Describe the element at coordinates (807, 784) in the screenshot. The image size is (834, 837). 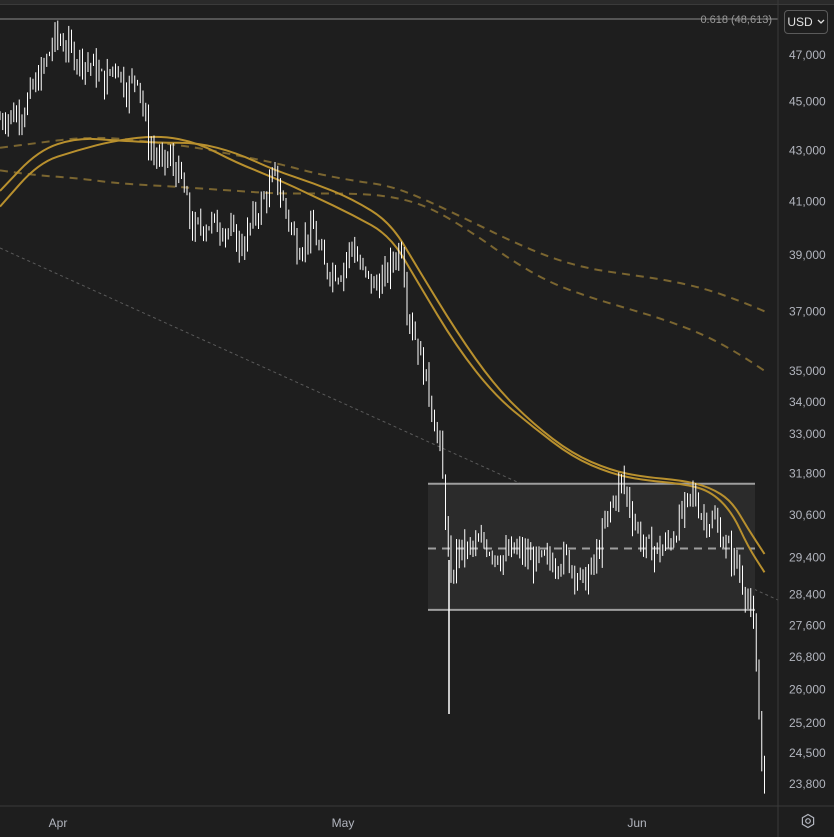
I see `y-tick-label: 23,800` at that location.